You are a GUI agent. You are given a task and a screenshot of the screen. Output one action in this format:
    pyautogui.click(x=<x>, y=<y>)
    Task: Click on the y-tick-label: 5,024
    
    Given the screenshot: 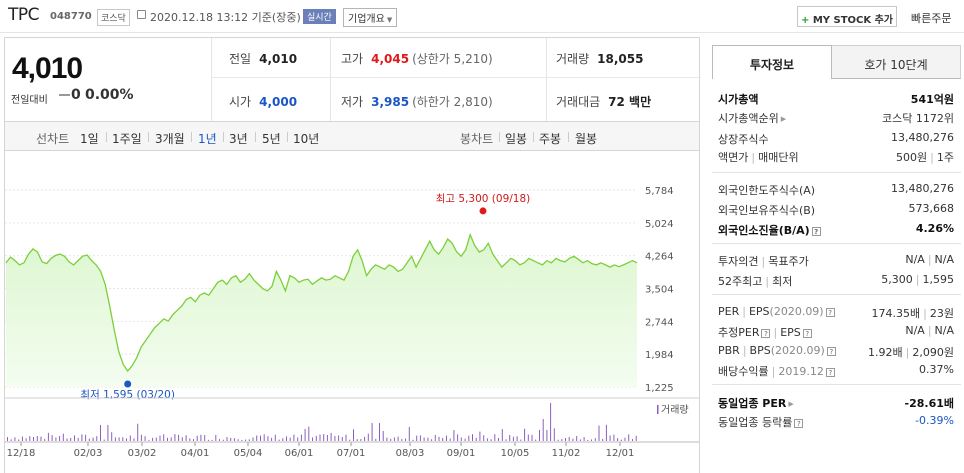 What is the action you would take?
    pyautogui.click(x=659, y=224)
    